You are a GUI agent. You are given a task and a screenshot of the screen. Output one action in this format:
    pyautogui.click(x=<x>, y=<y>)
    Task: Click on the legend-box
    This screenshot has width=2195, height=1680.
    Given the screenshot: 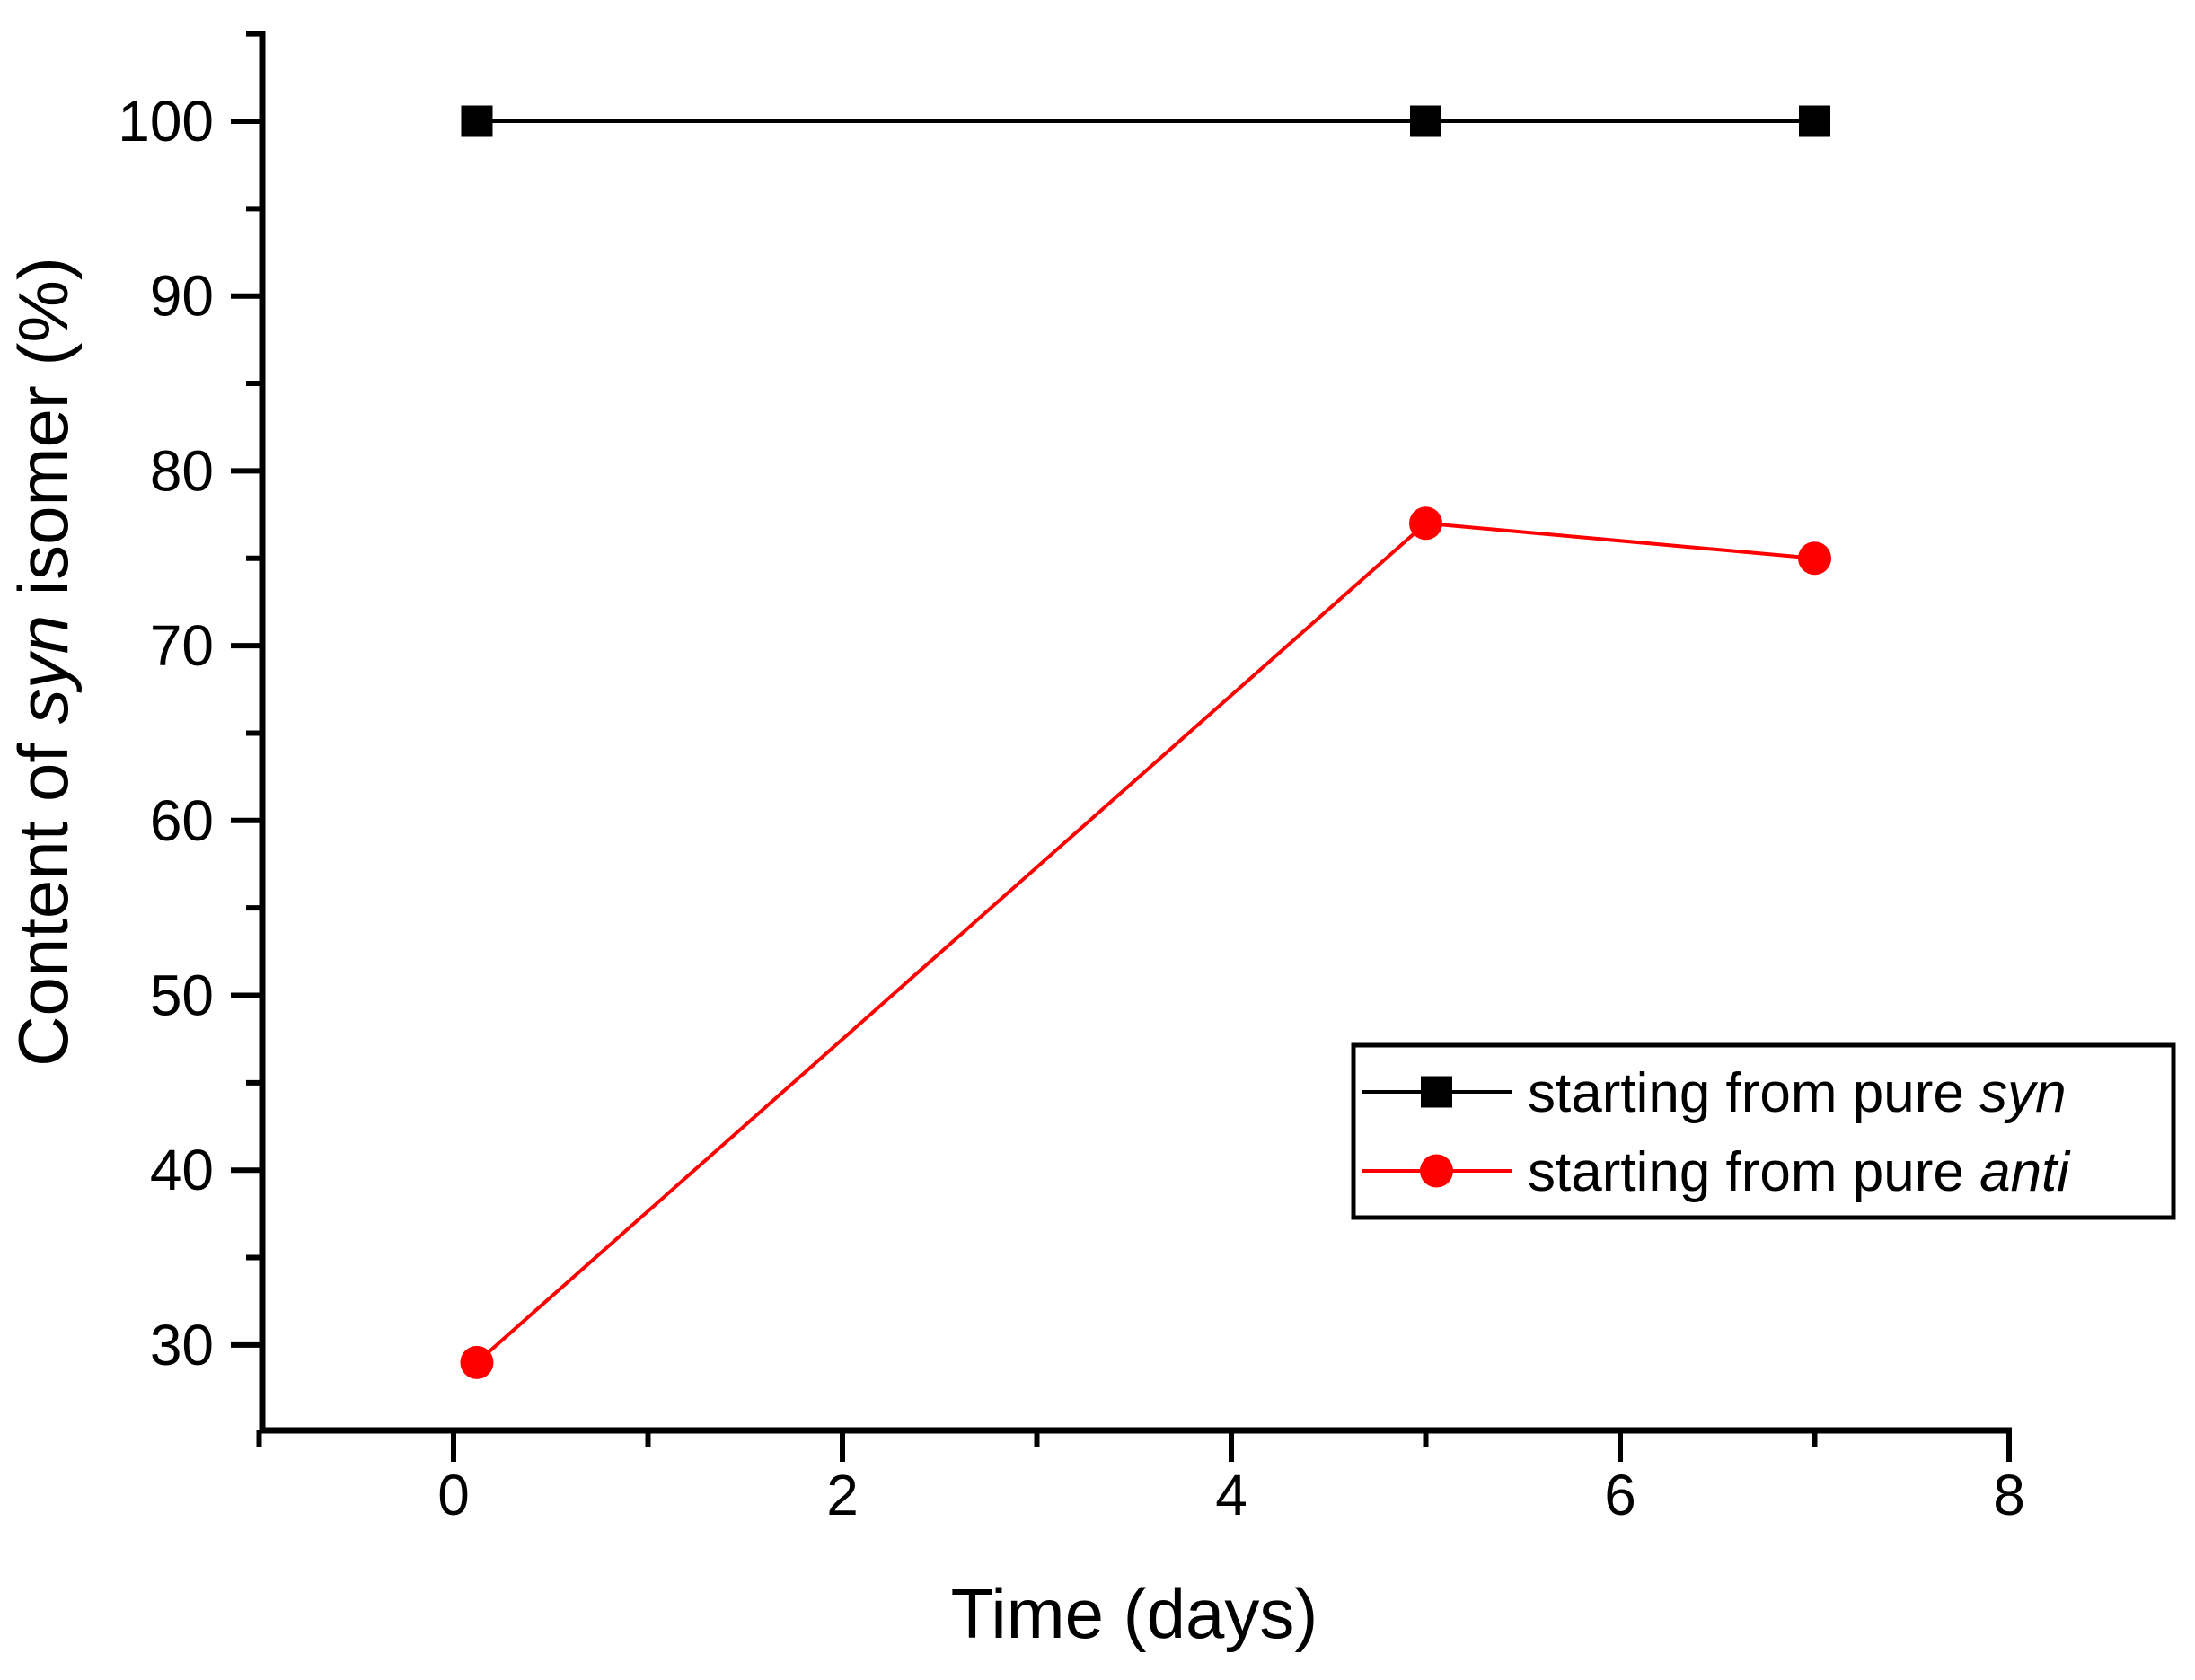 What is the action you would take?
    pyautogui.click(x=1763, y=1131)
    